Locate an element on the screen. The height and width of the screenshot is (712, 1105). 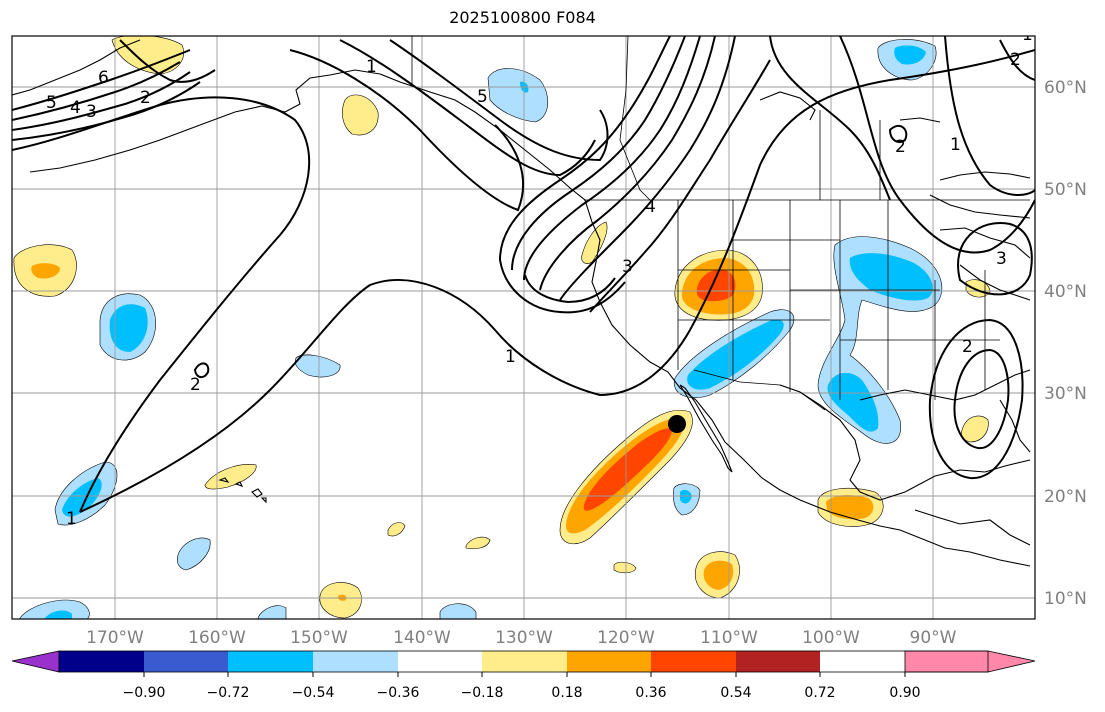
colorbar-tick-label: 0.90 is located at coordinates (904, 693).